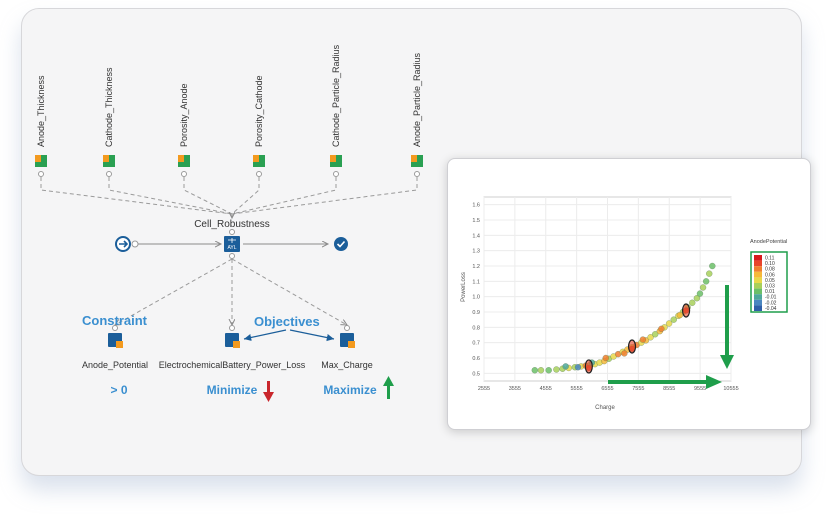 The width and height of the screenshot is (831, 528). Describe the element at coordinates (417, 99) in the screenshot. I see `input-label: Anode_Particle_Radius` at that location.